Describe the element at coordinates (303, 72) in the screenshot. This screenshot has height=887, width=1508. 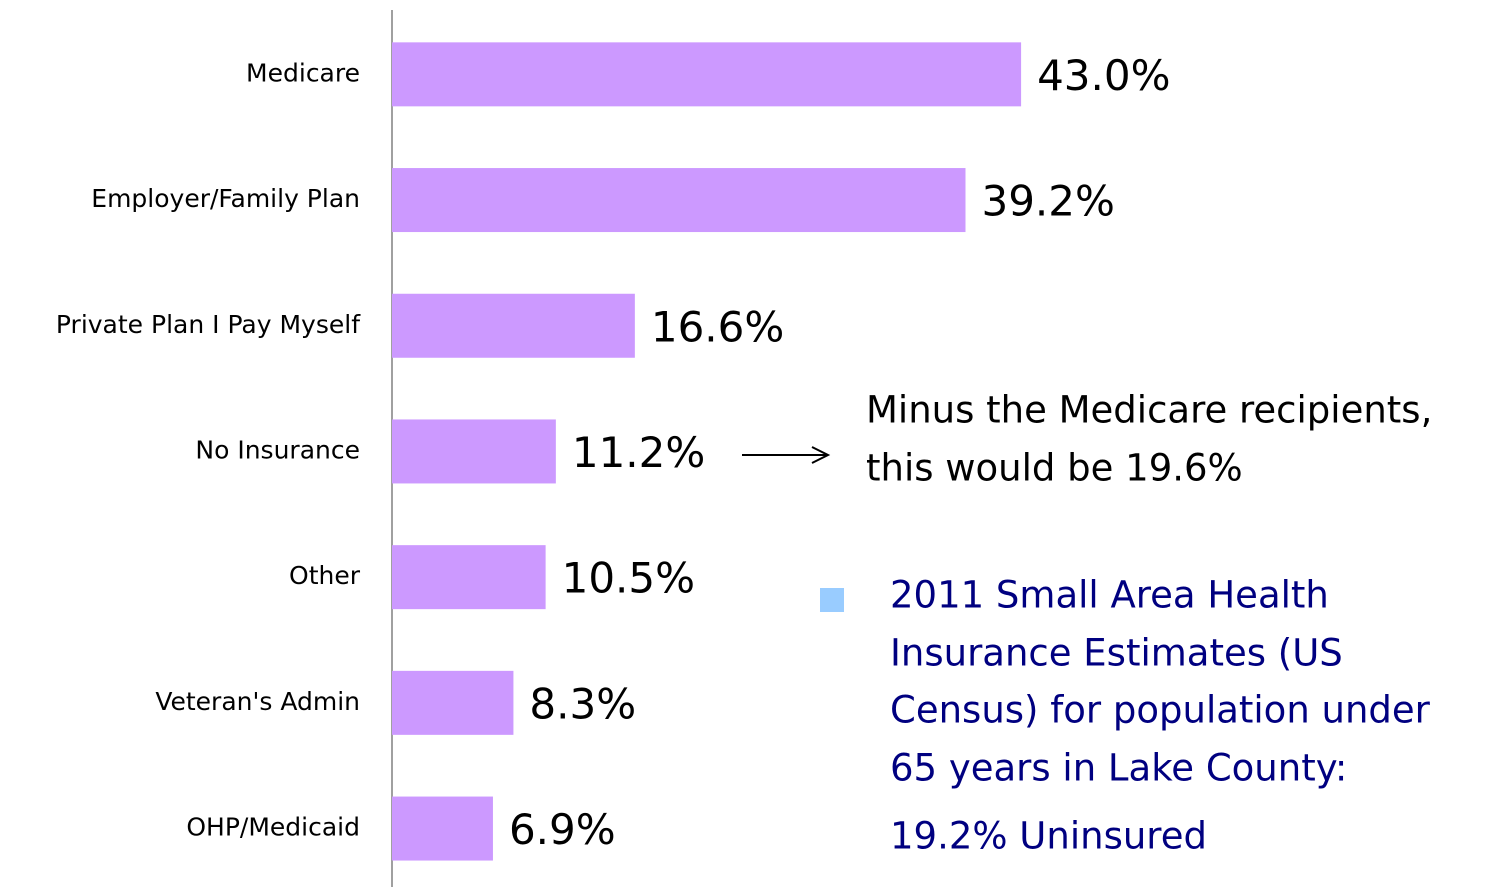
I see `category-label: Medicare` at that location.